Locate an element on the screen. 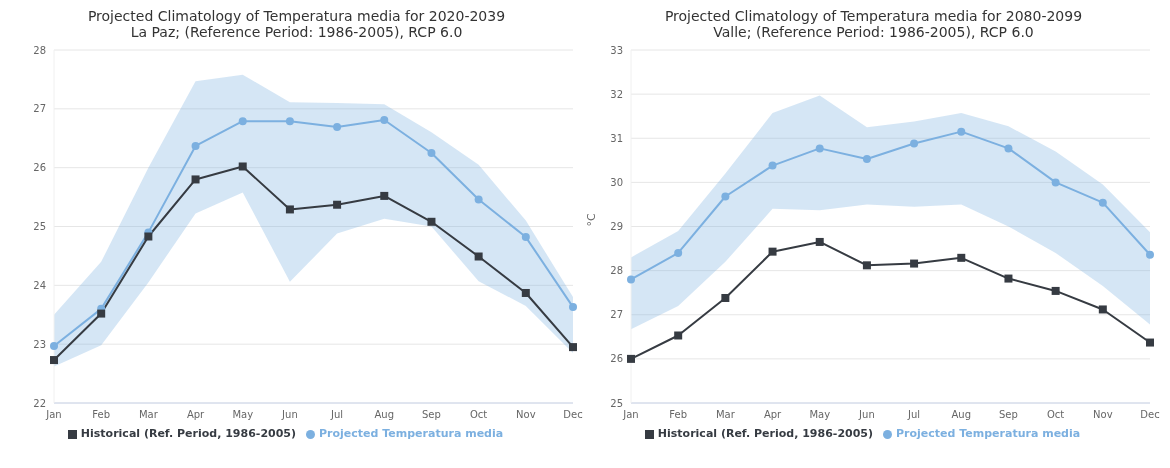 This screenshot has height=468, width=1170. y-tick-label: 32 is located at coordinates (616, 94).